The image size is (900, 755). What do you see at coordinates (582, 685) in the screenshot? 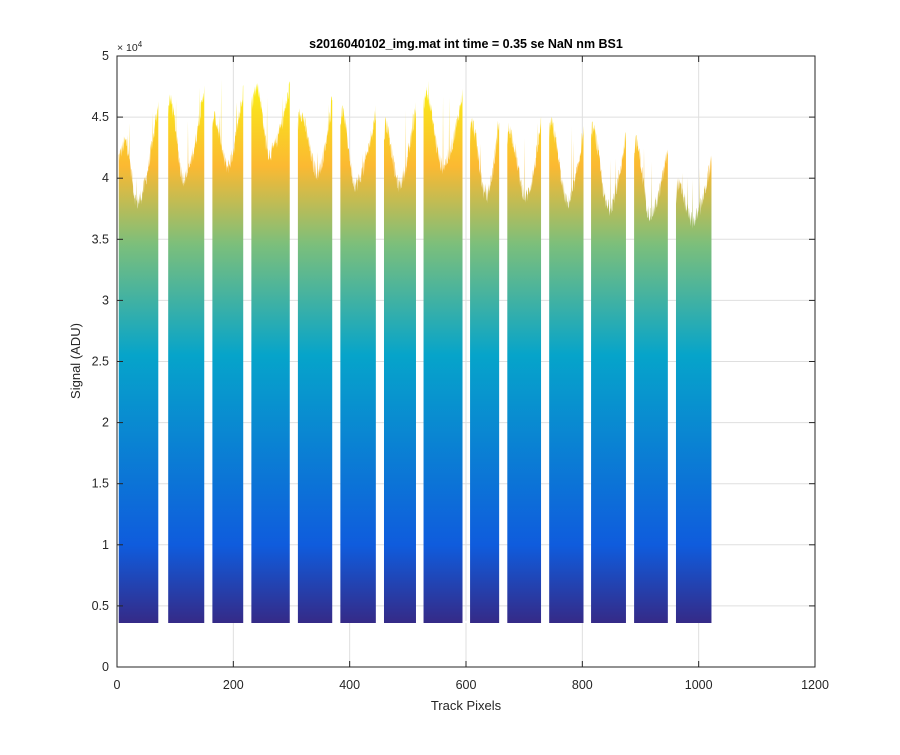
I see `x-tick-label: 800` at bounding box center [582, 685].